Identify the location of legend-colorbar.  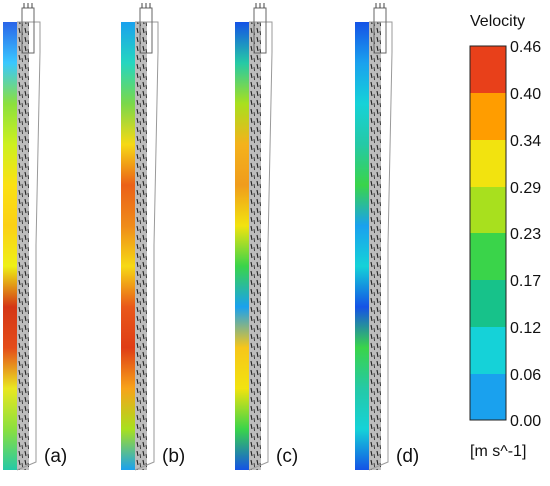
(488, 233).